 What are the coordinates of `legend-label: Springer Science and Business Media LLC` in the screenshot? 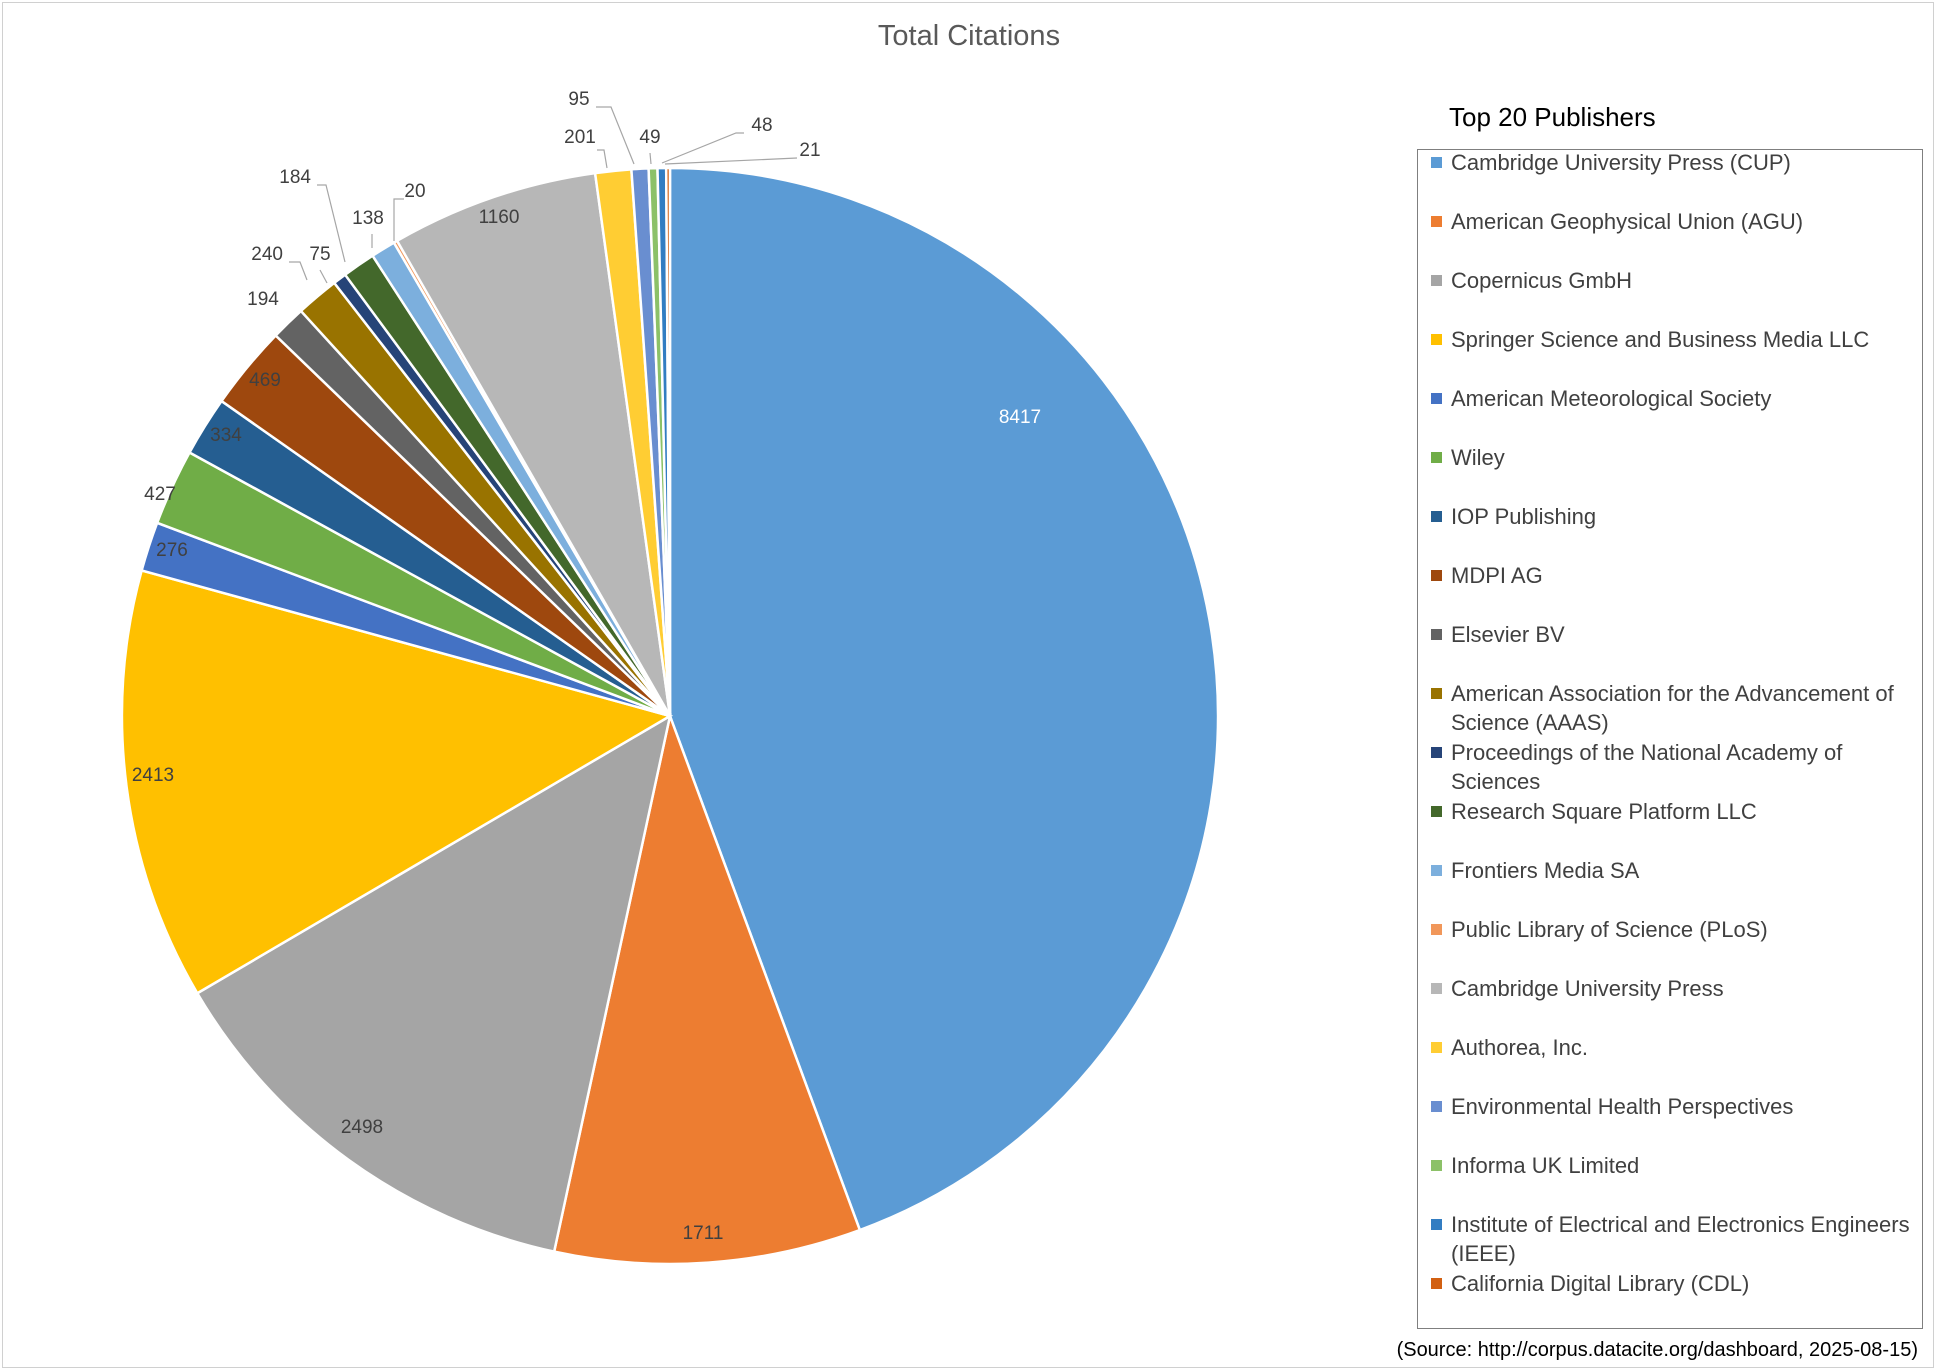 It's located at (1660, 339).